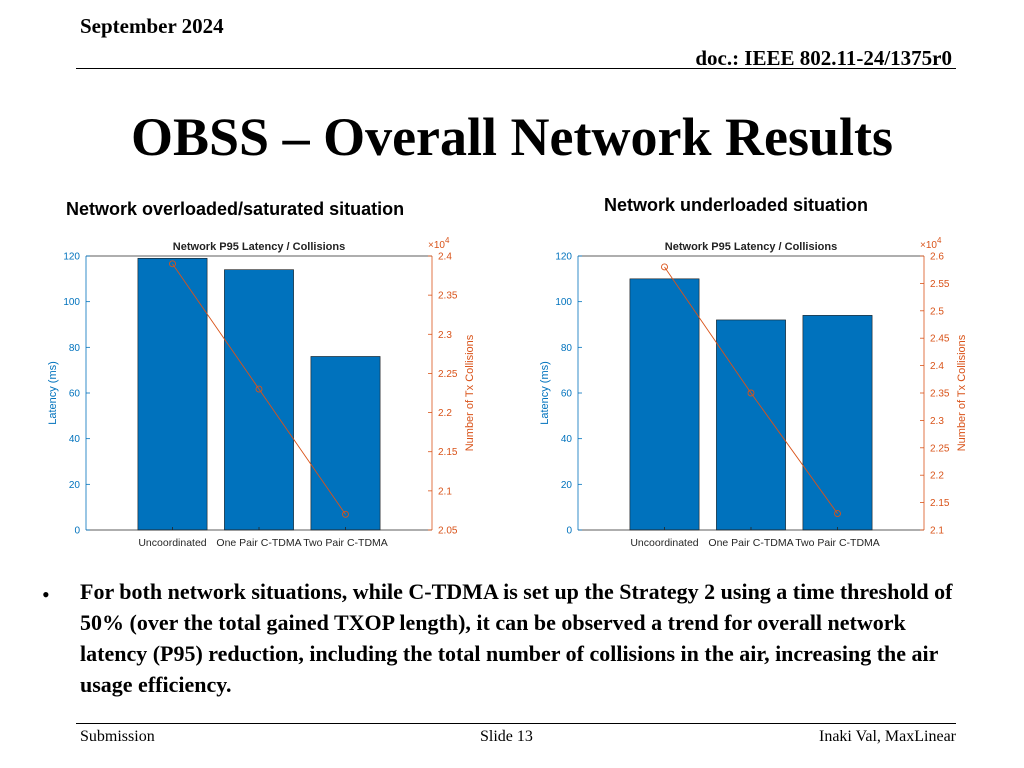 This screenshot has height=768, width=1024. What do you see at coordinates (516, 723) in the screenshot?
I see `footer-divider` at bounding box center [516, 723].